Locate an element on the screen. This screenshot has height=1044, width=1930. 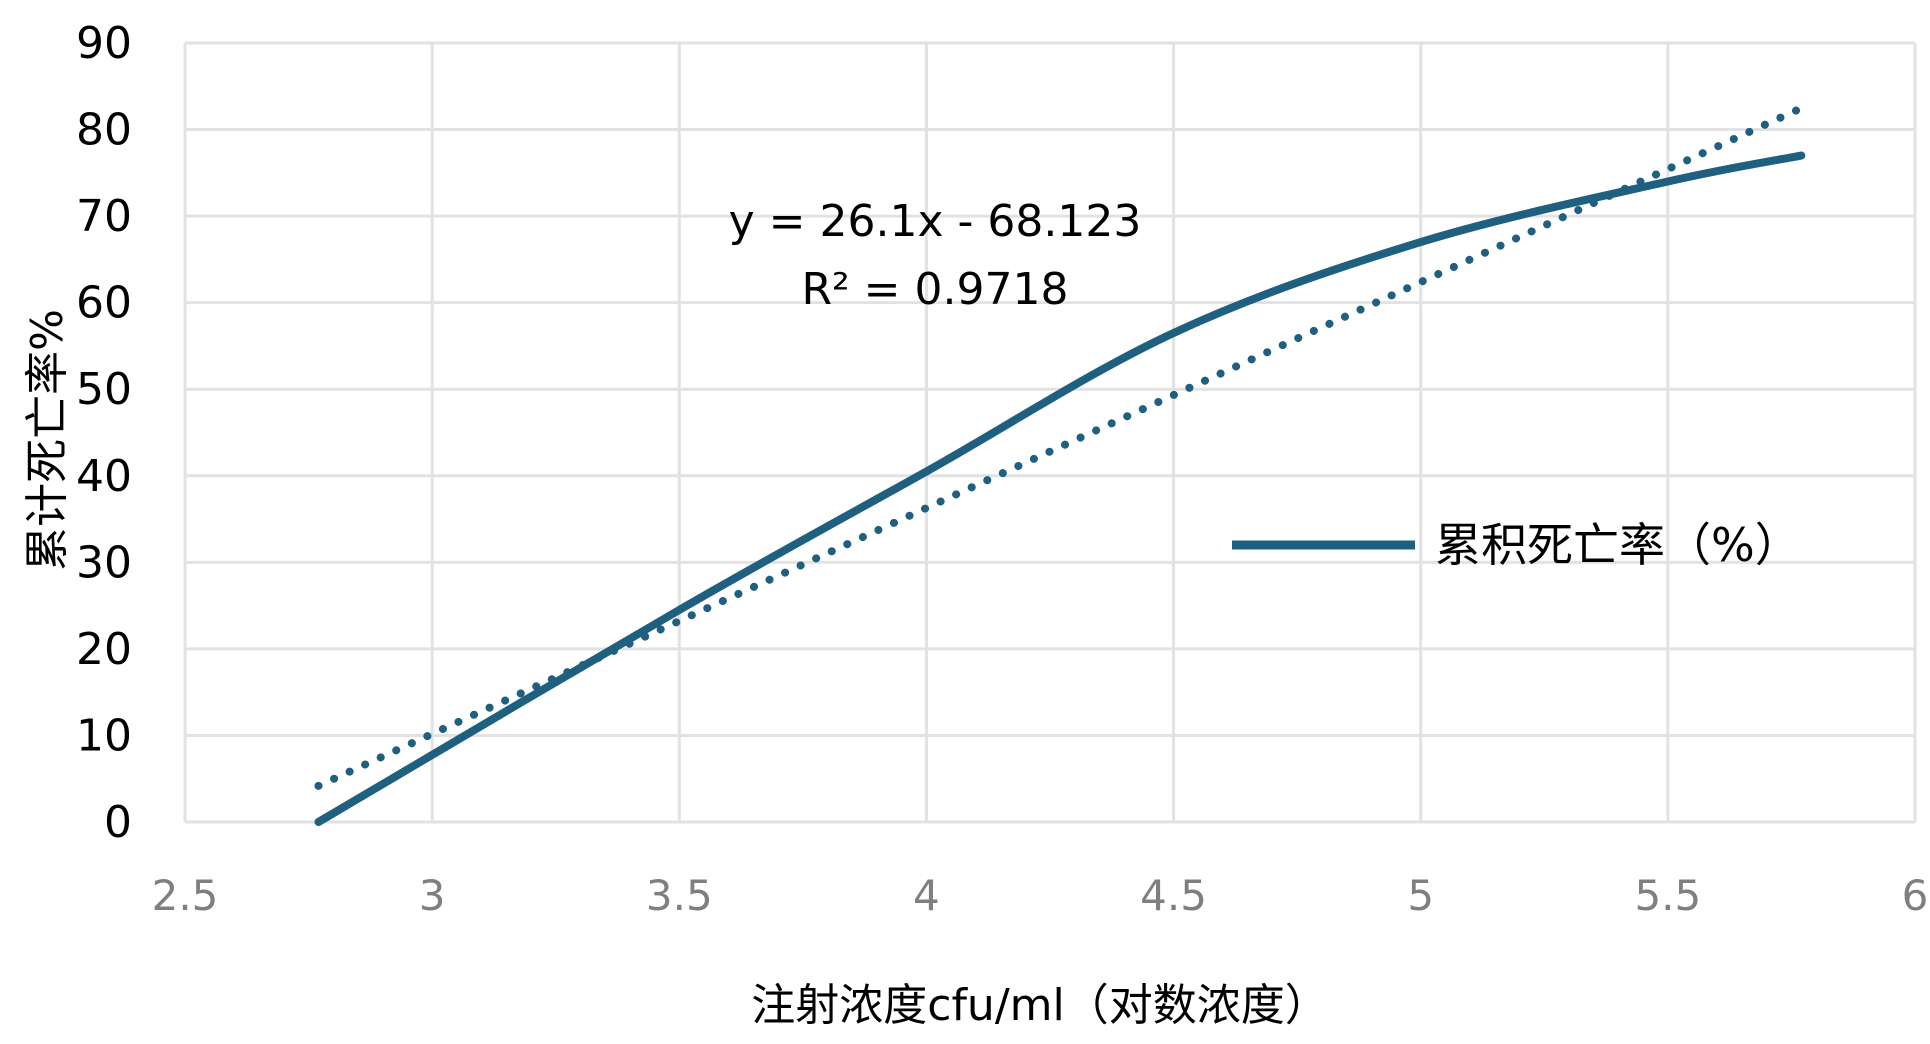
y-tick-label: 70 is located at coordinates (104, 216).